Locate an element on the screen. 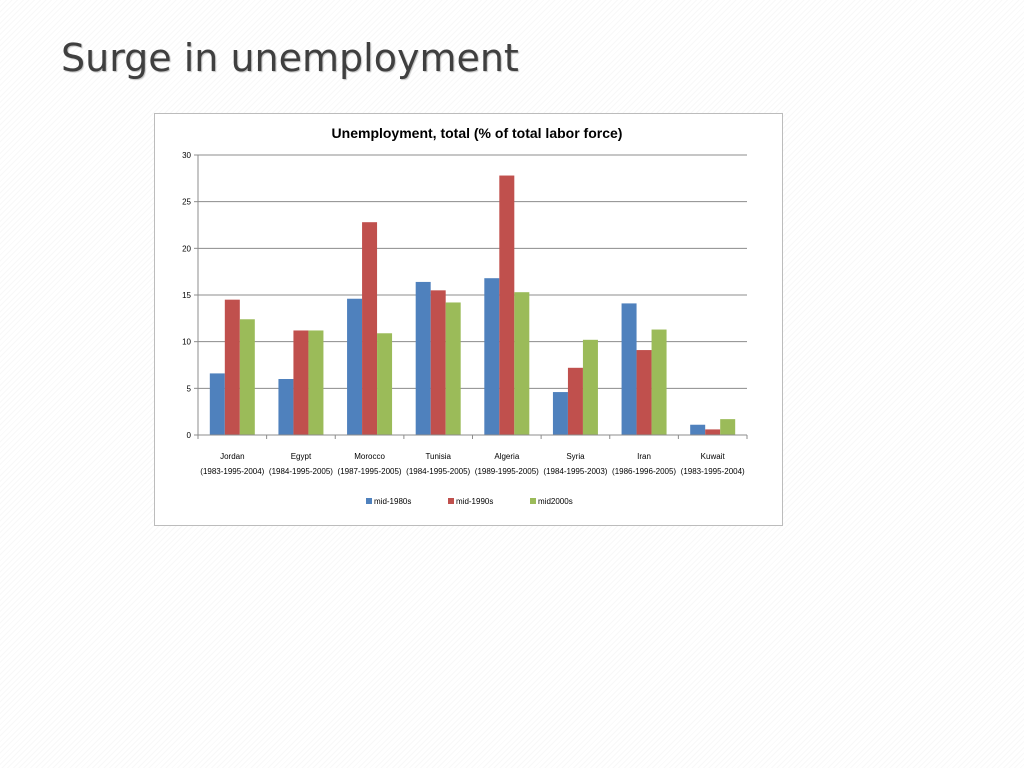 This screenshot has height=768, width=1024. bar-mid-1990s-syria is located at coordinates (575, 401).